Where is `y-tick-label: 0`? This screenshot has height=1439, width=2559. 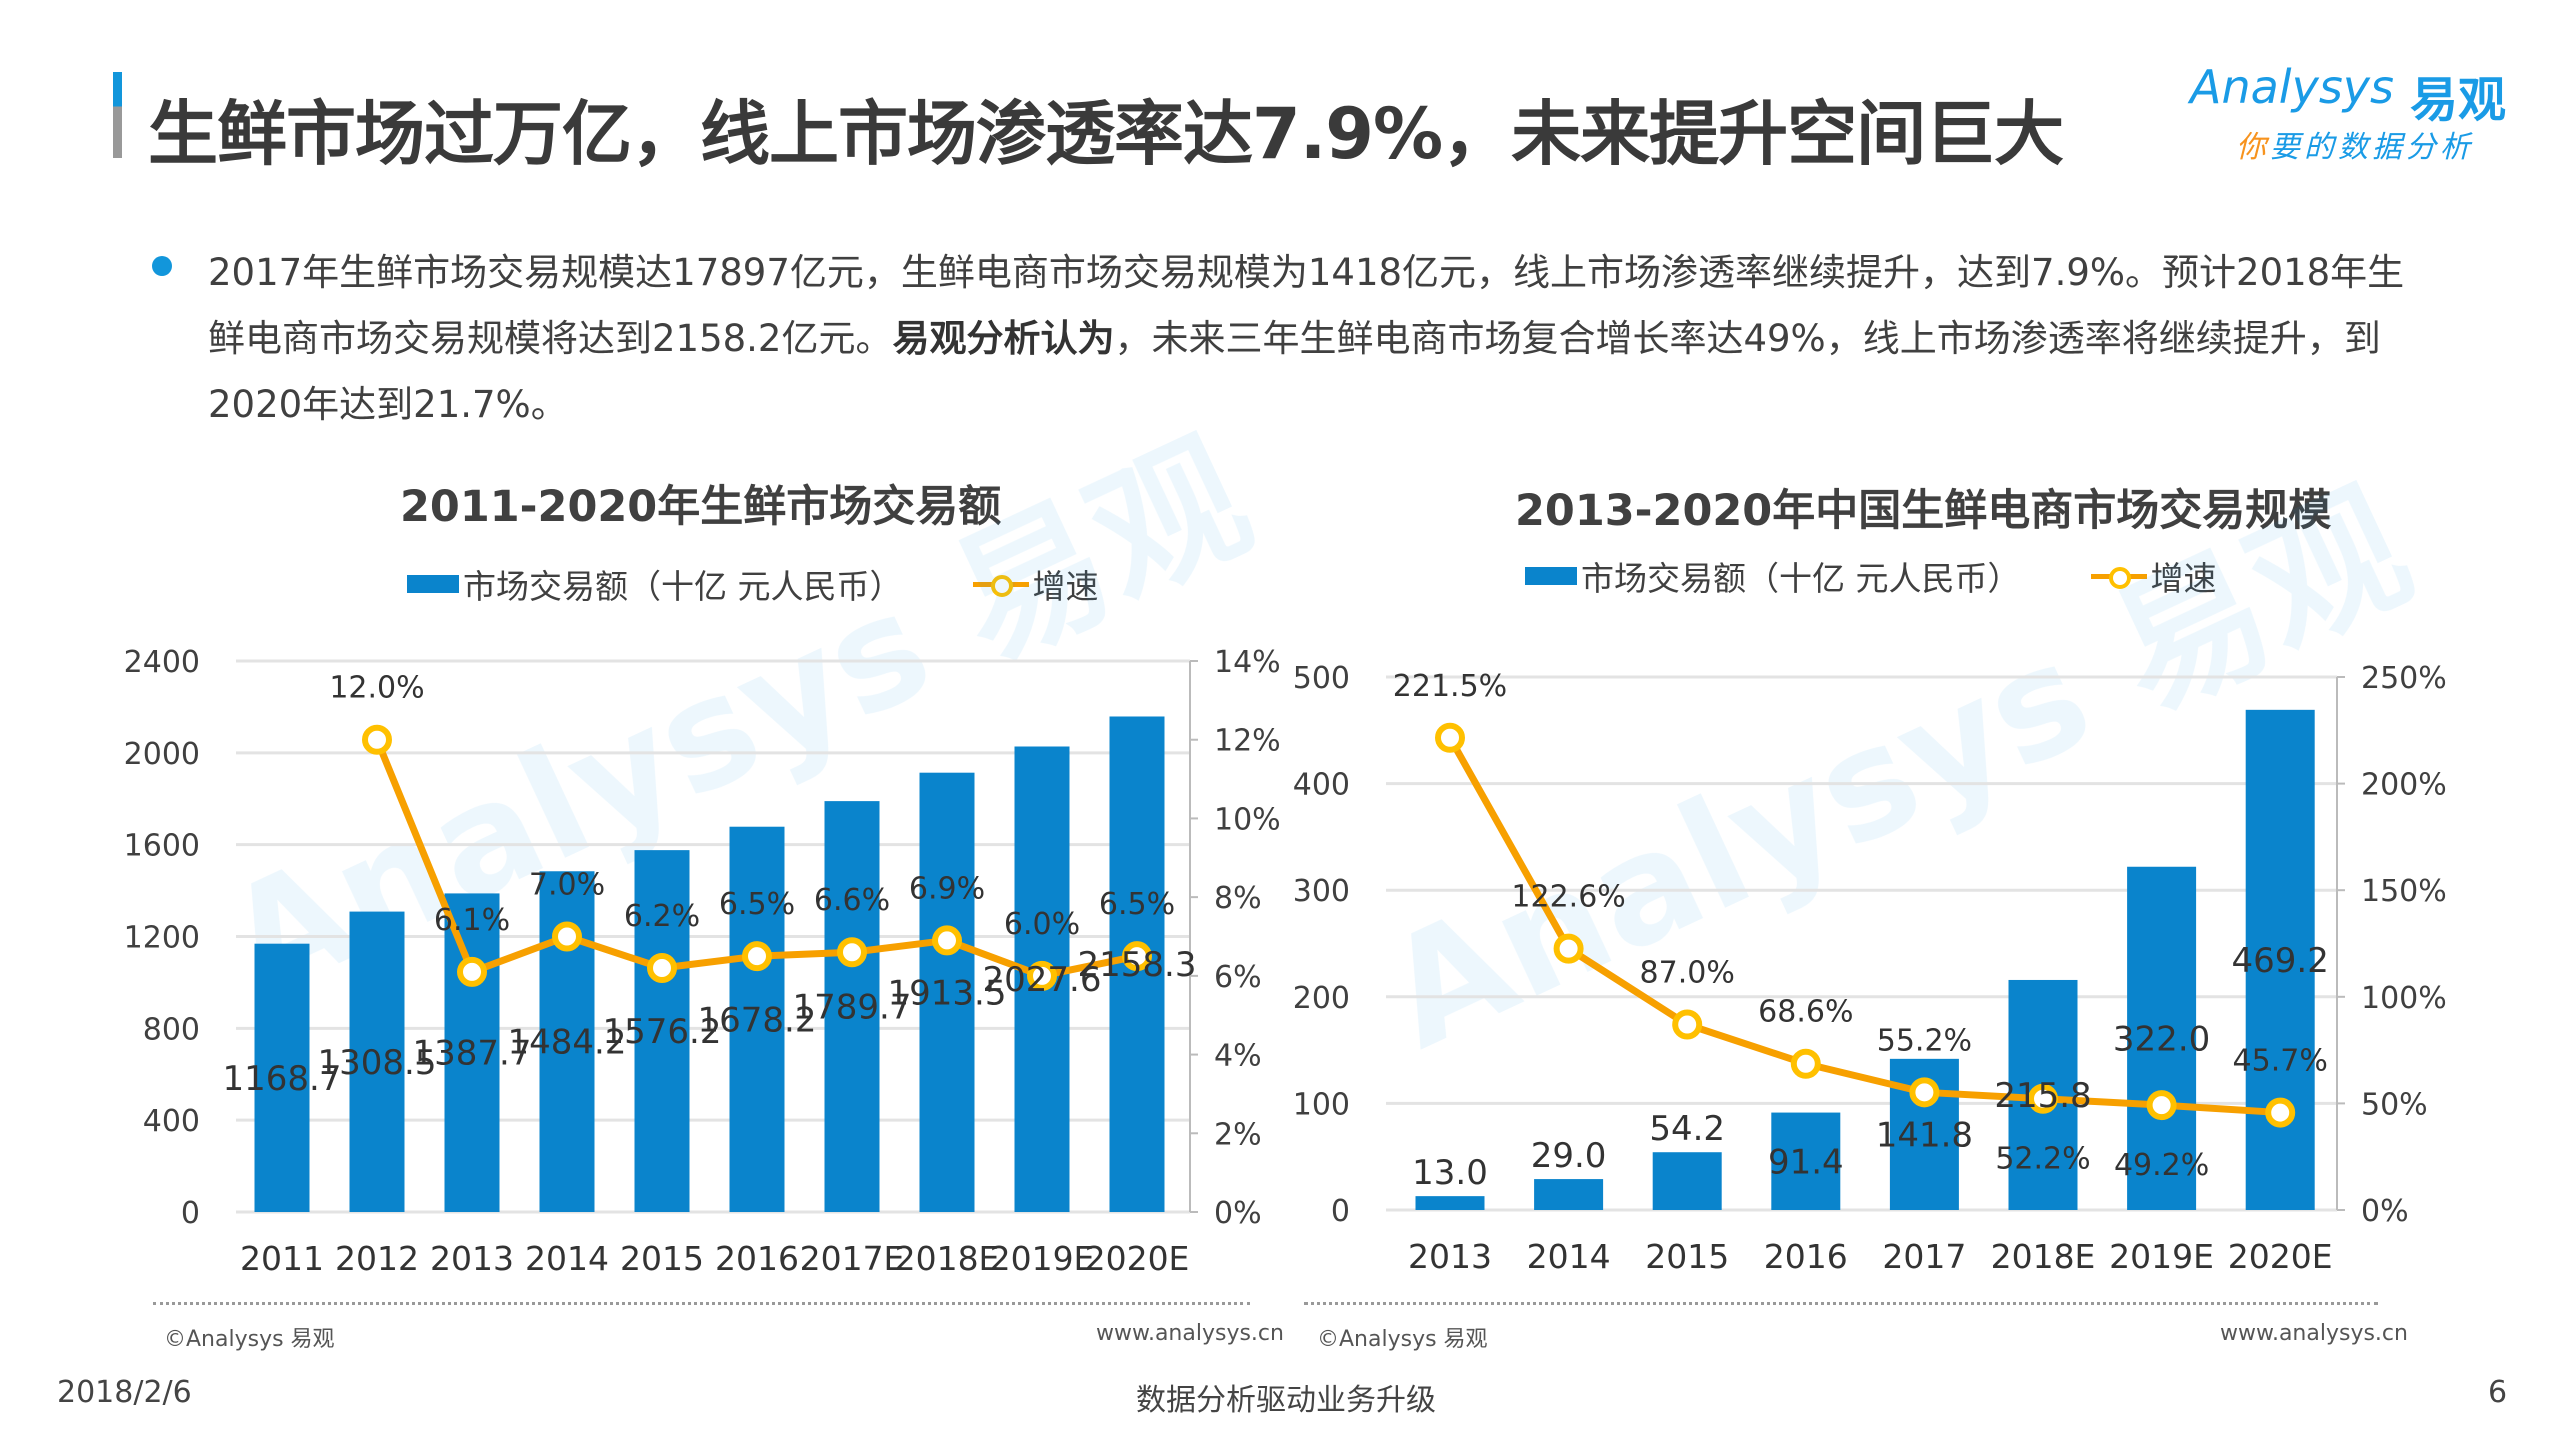 y-tick-label: 0 is located at coordinates (1340, 1211).